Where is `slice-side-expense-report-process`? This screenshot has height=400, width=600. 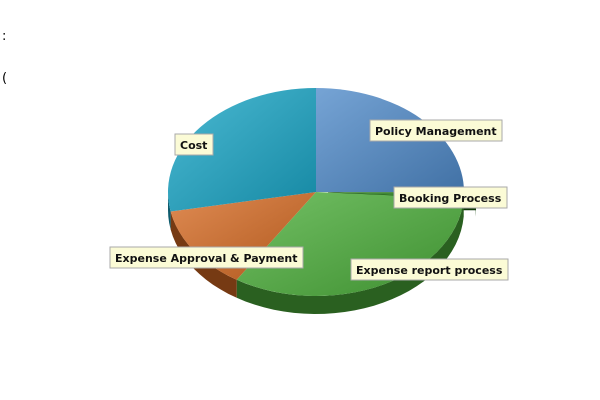
slice-side-expense-report-process is located at coordinates (350, 256).